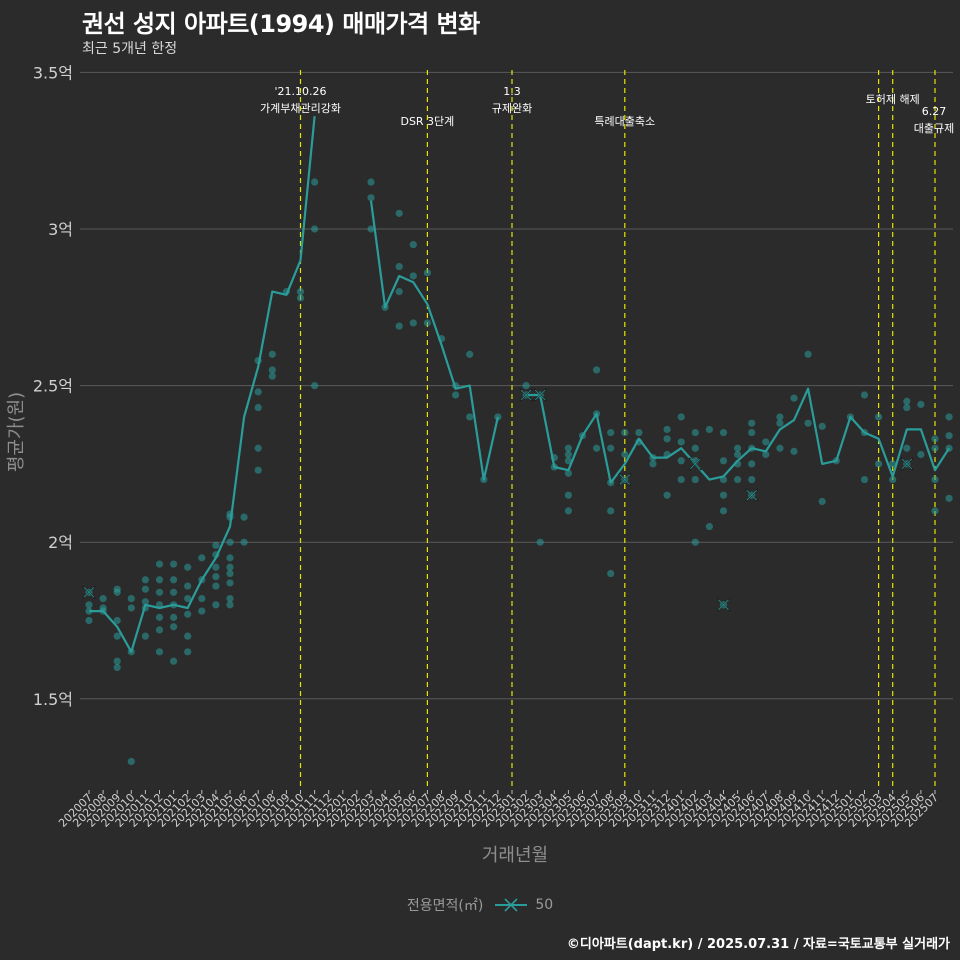 Image resolution: width=960 pixels, height=960 pixels. I want to click on y-tick-label: 1.5억, so click(53, 699).